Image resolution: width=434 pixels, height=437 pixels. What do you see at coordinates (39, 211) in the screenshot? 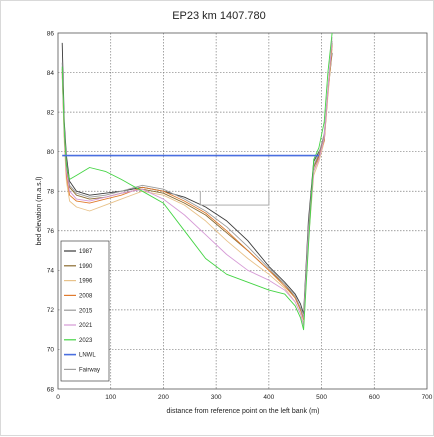
I see `y-axis-label: bed elevation (m.a.s.l)` at bounding box center [39, 211].